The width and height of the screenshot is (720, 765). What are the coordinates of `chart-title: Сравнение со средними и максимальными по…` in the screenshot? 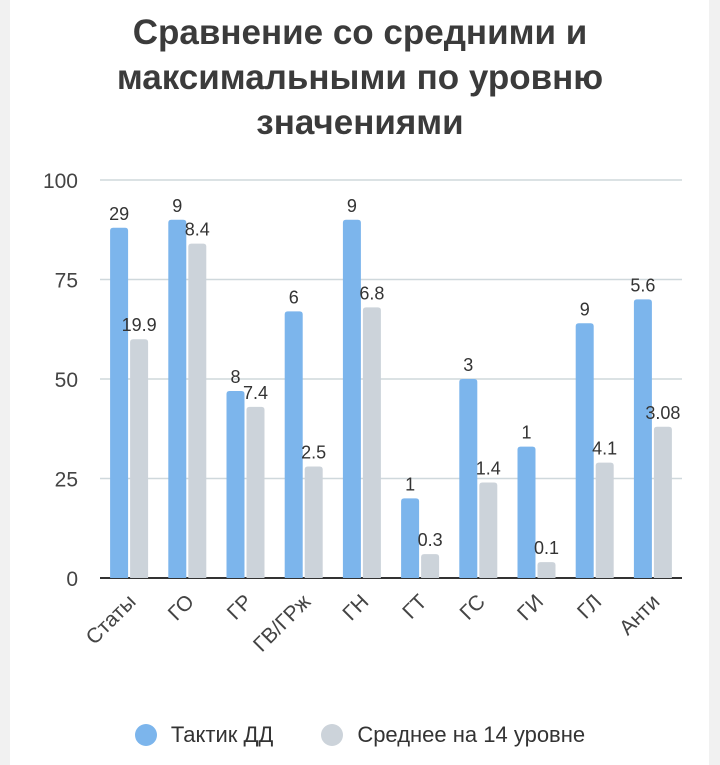 It's located at (360, 77).